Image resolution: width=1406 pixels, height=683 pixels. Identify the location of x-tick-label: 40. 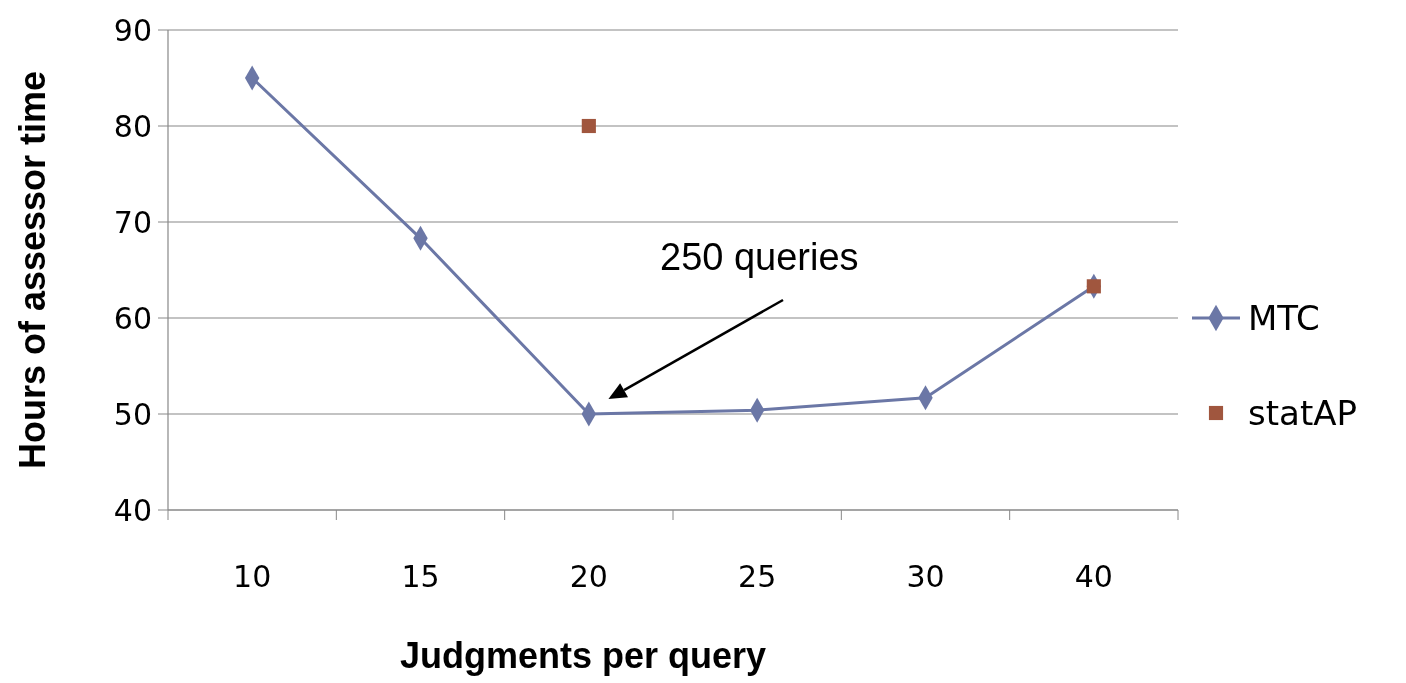
(1093, 576).